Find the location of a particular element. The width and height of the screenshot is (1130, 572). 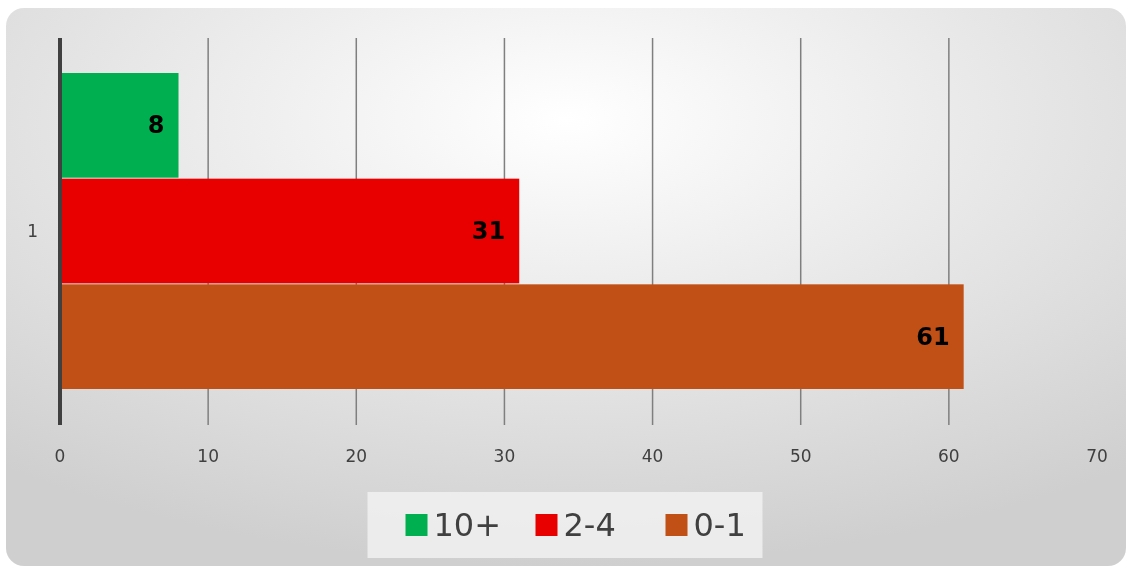

x-tick-label: 60 is located at coordinates (949, 456).